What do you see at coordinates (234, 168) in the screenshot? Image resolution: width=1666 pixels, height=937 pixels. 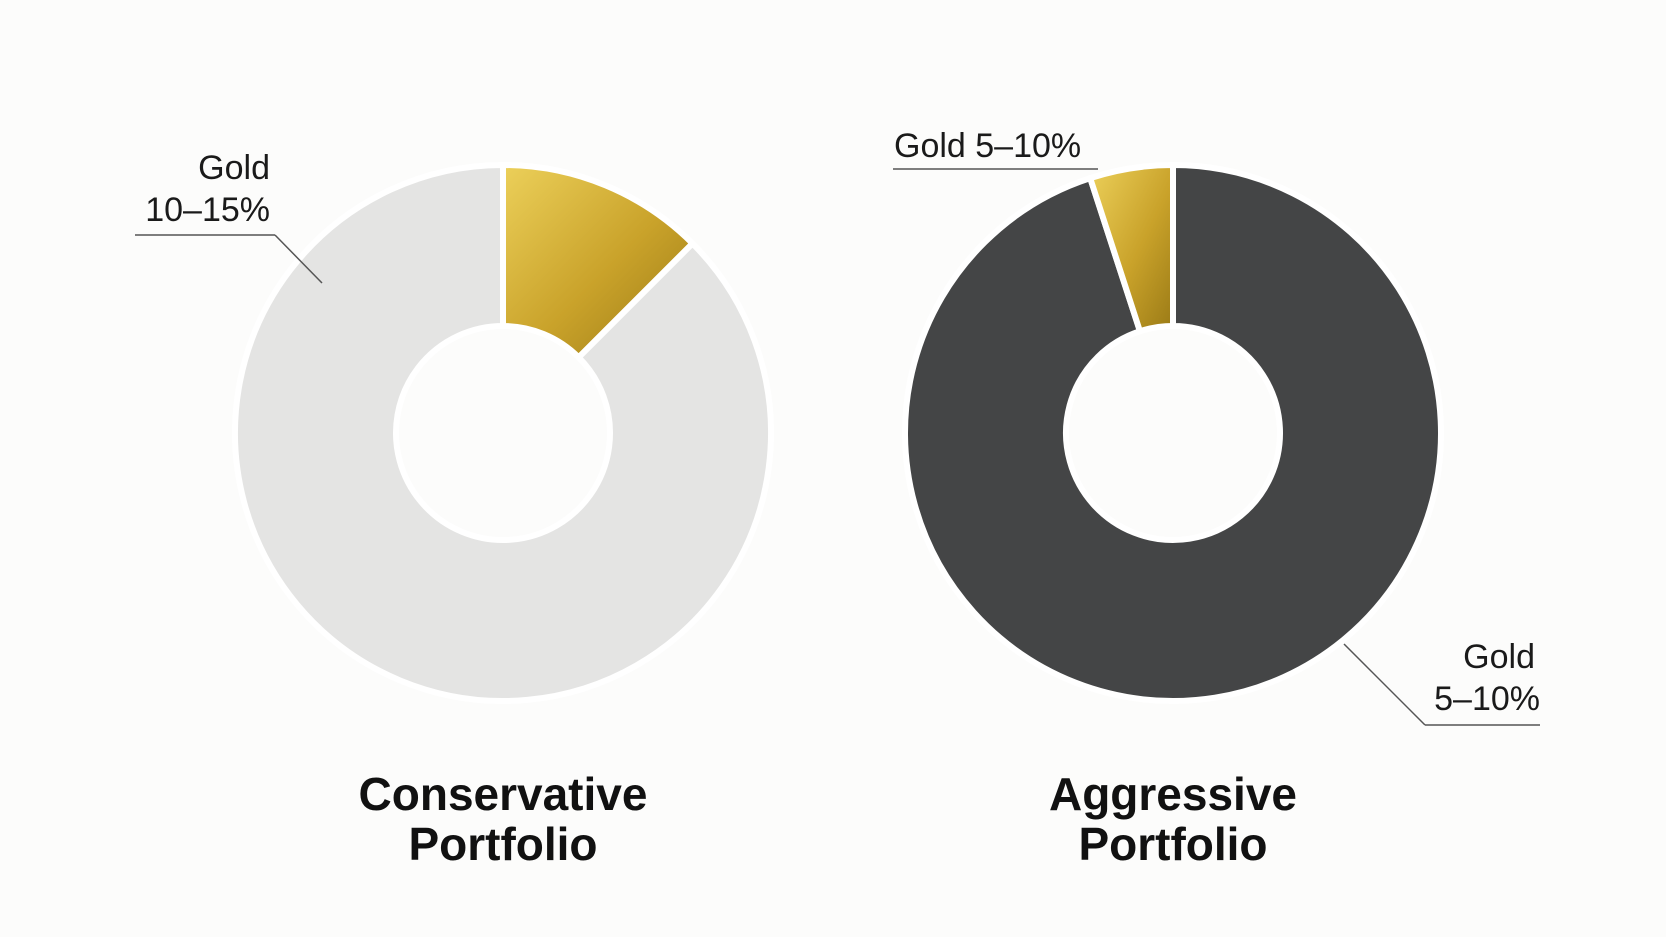 I see `callout-gold-conservative-line1: Gold` at bounding box center [234, 168].